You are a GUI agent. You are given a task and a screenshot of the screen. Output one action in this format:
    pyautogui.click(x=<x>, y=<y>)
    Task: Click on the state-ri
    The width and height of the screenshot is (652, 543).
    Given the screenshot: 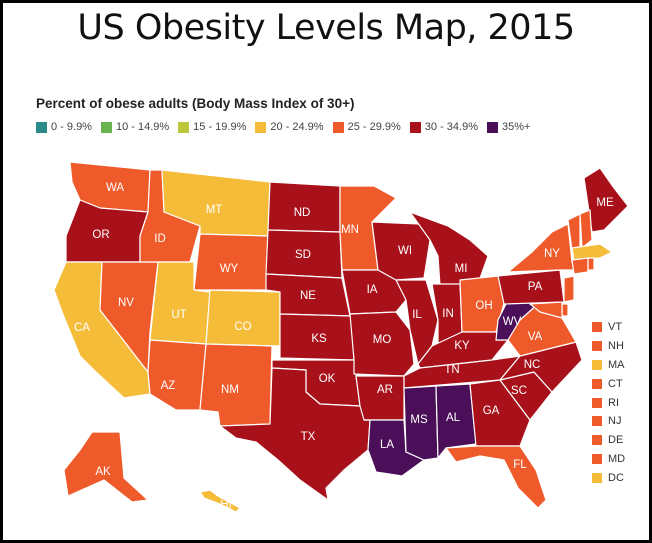 What is the action you would take?
    pyautogui.click(x=591, y=264)
    